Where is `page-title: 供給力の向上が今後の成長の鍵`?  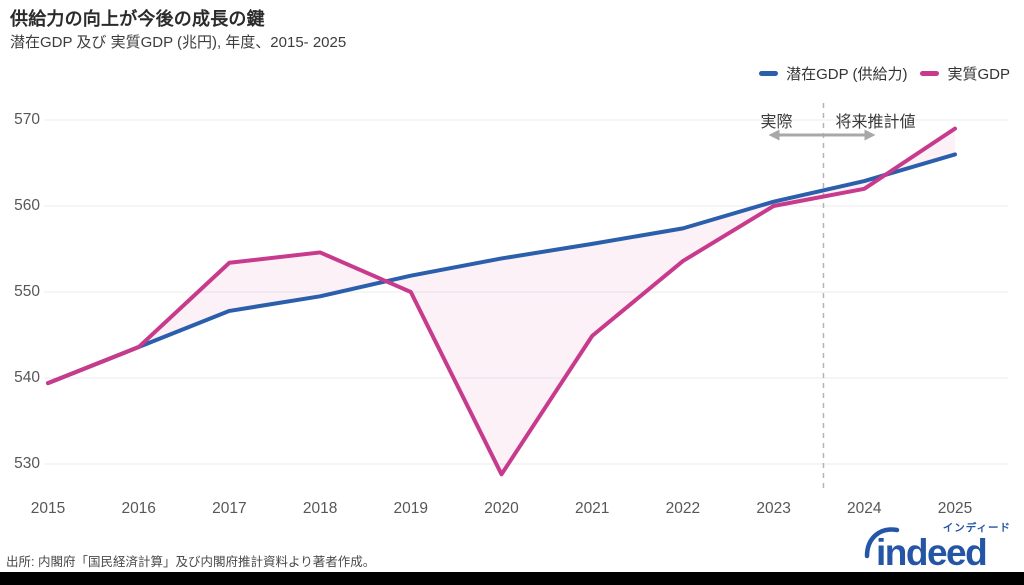 page-title: 供給力の向上が今後の成長の鍵 is located at coordinates (137, 19).